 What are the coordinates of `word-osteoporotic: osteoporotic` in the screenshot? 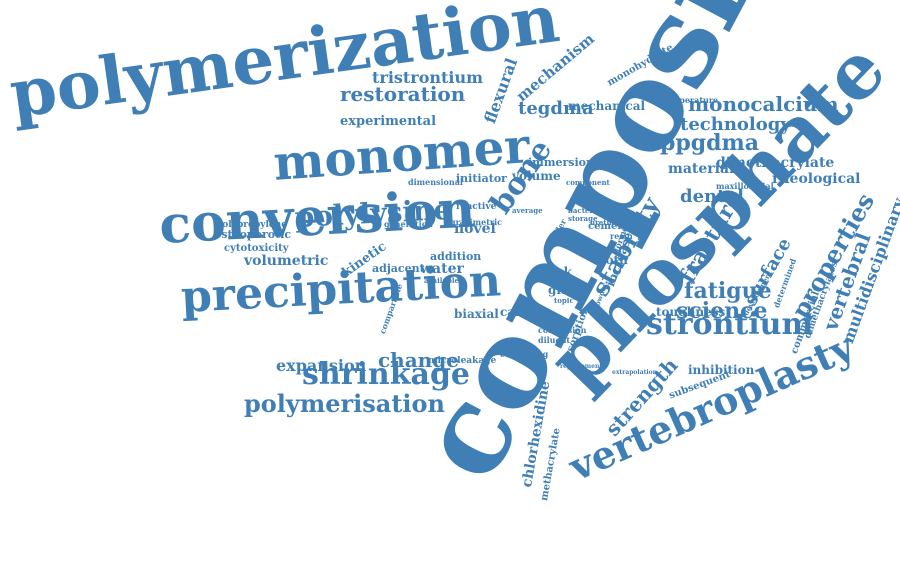 It's located at (253, 234).